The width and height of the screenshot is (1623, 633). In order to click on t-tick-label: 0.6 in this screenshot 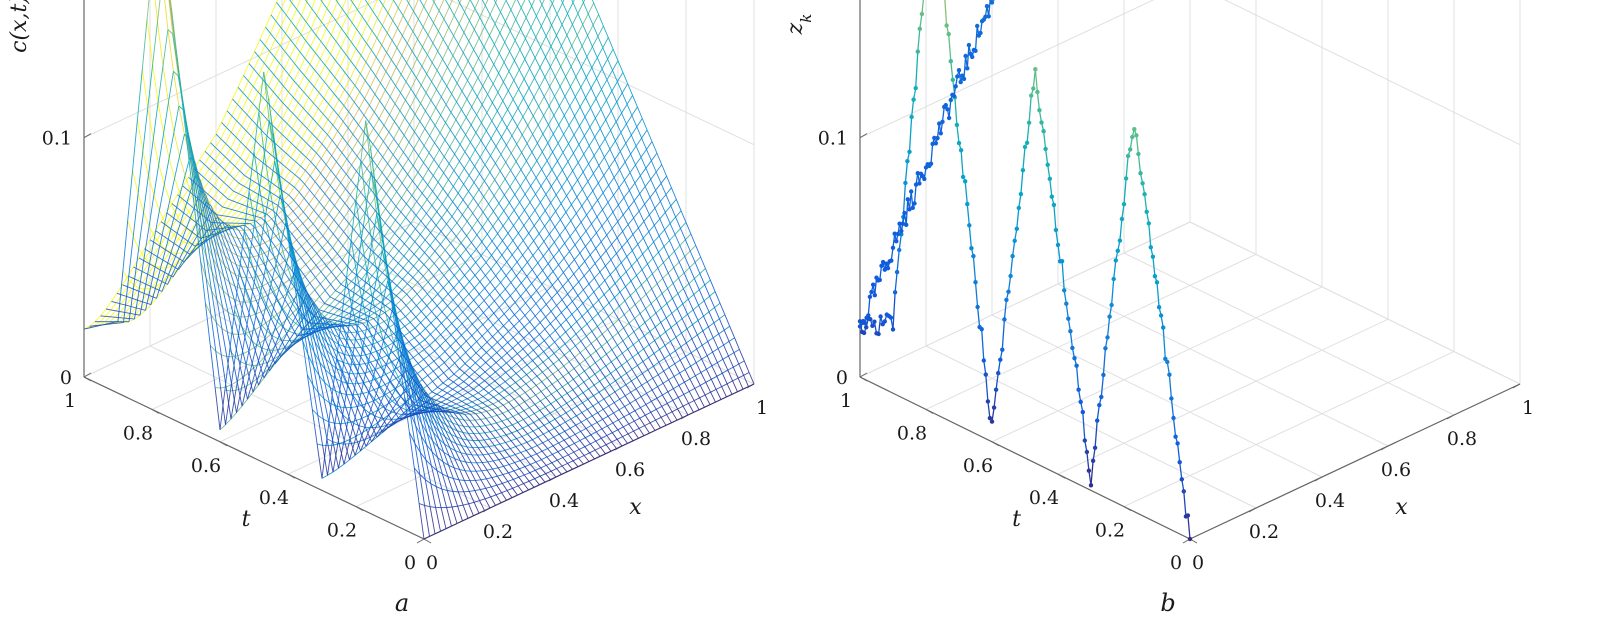, I will do `click(978, 466)`.